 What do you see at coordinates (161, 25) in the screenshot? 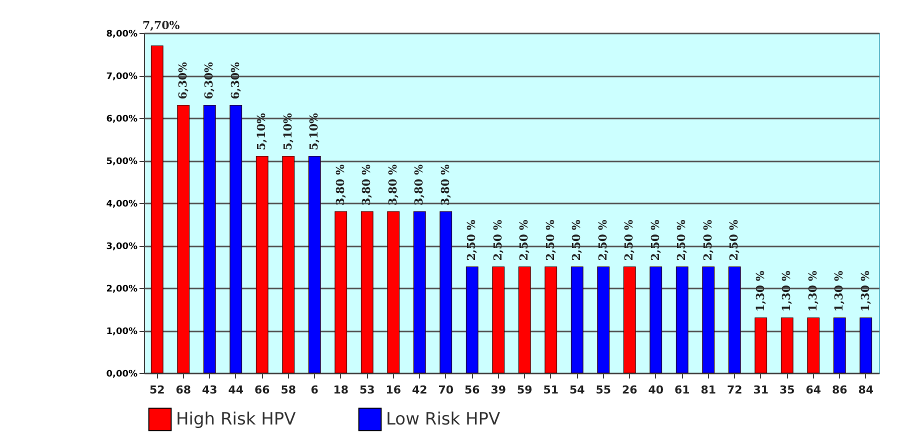
I see `data-label: 7,70%` at bounding box center [161, 25].